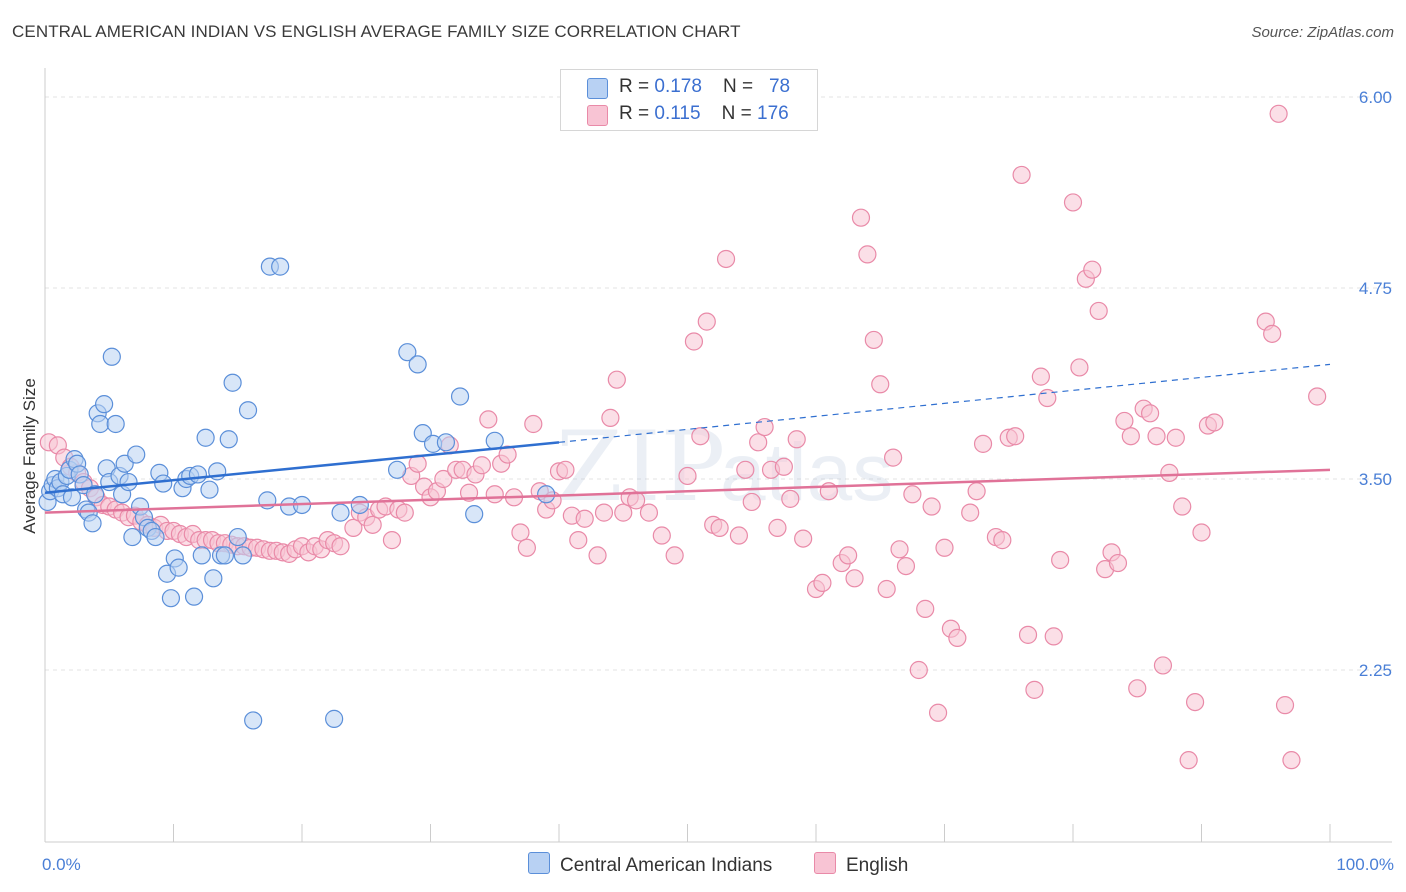 This screenshot has height=892, width=1406. Describe the element at coordinates (1322, 32) in the screenshot. I see `source-label: Source: ZipAtlas.com` at that location.